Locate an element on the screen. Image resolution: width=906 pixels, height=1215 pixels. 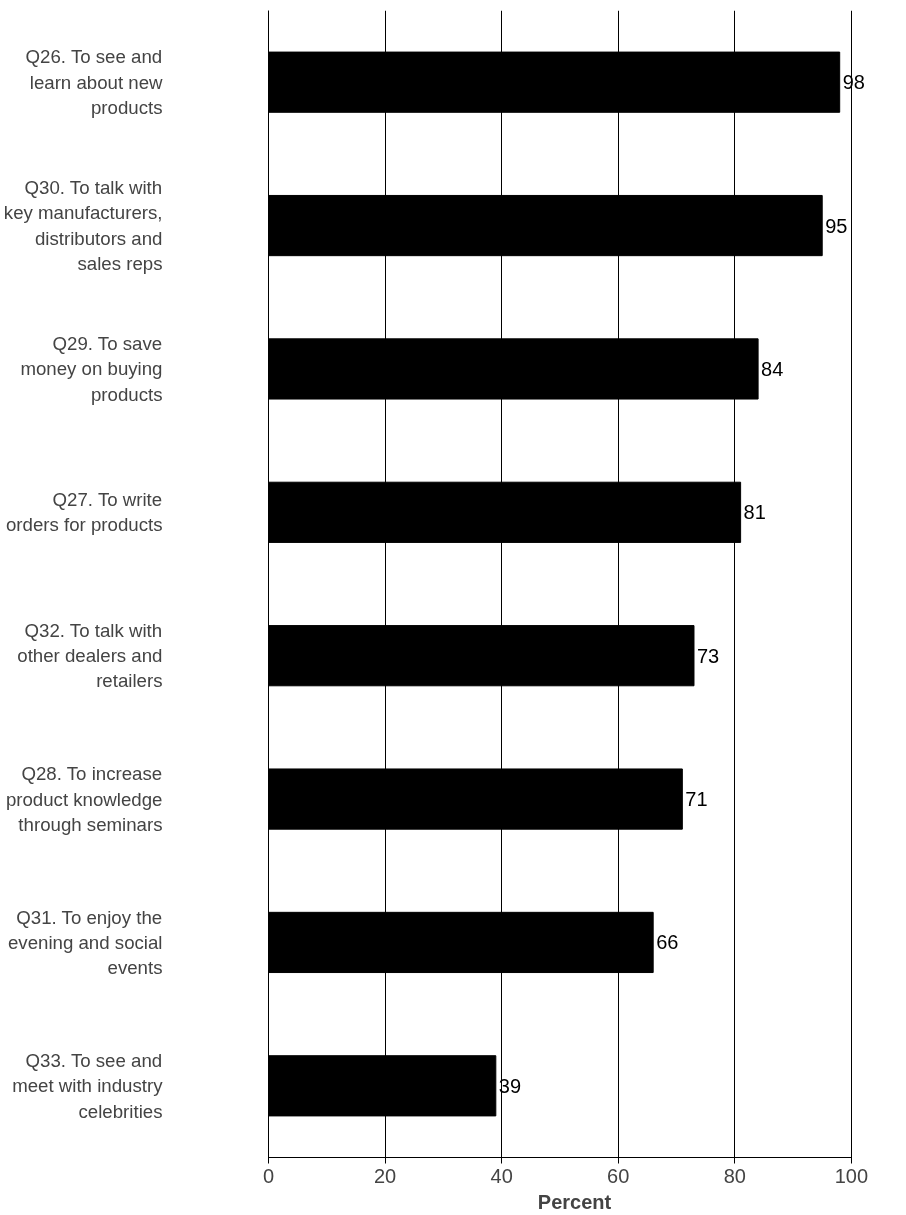
x-tick-label: 80 is located at coordinates (734, 1175).